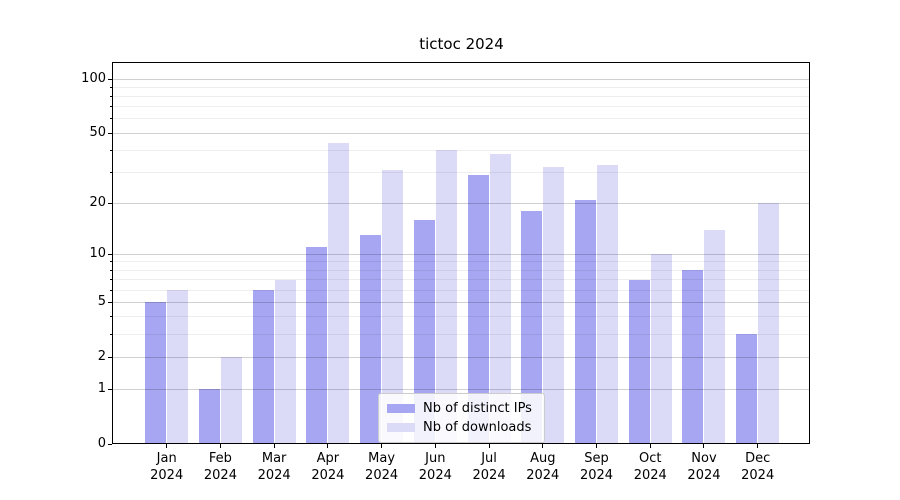 This screenshot has width=900, height=500. Describe the element at coordinates (435, 458) in the screenshot. I see `x-tick-month: Jun` at that location.